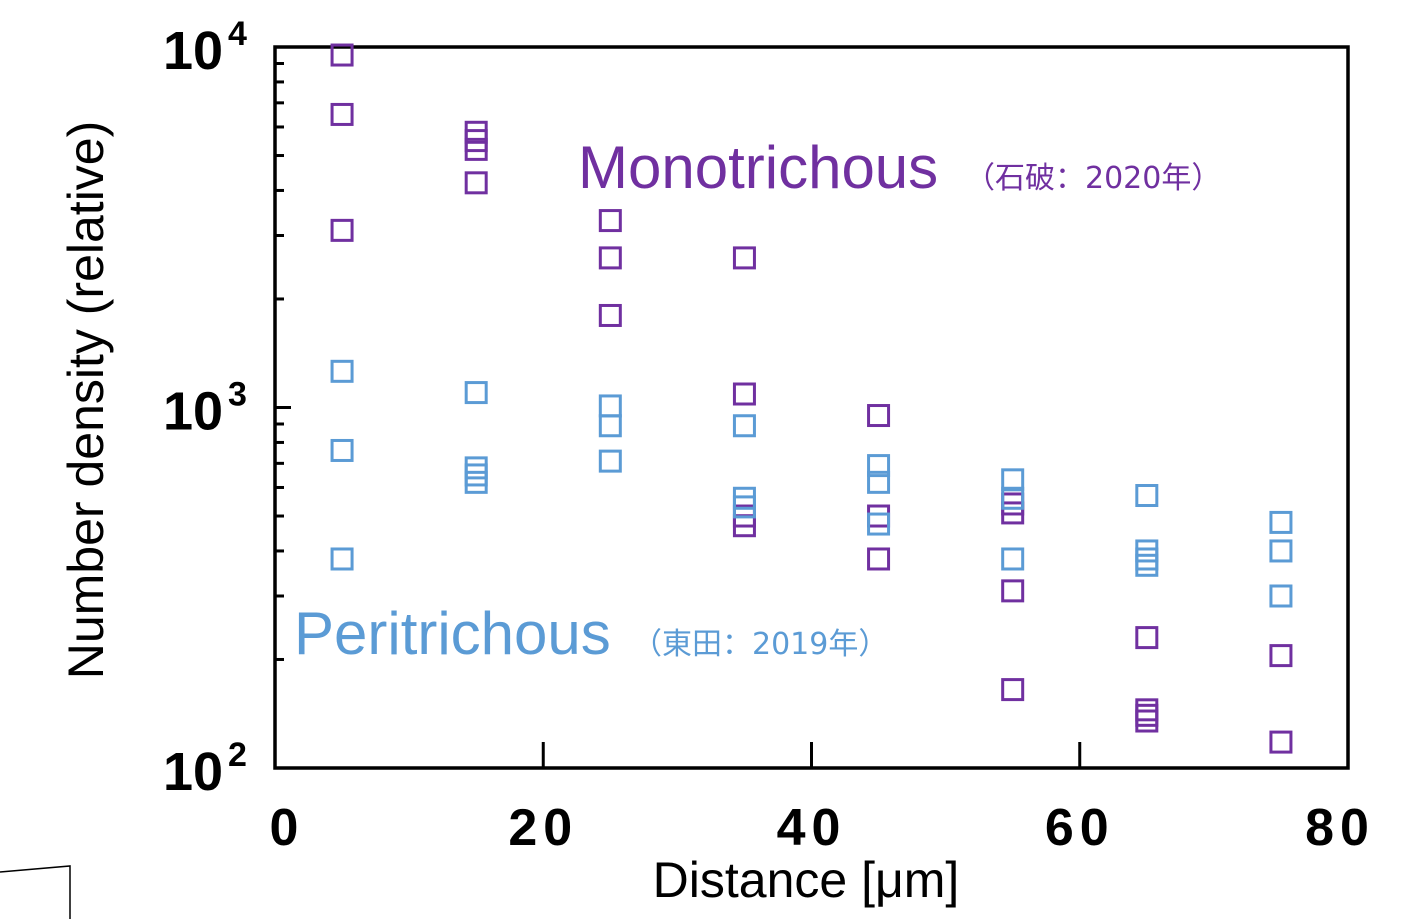 Image resolution: width=1418 pixels, height=919 pixels. I want to click on x-axis-tick-labels: 0 20 40 60 80, so click(822, 828).